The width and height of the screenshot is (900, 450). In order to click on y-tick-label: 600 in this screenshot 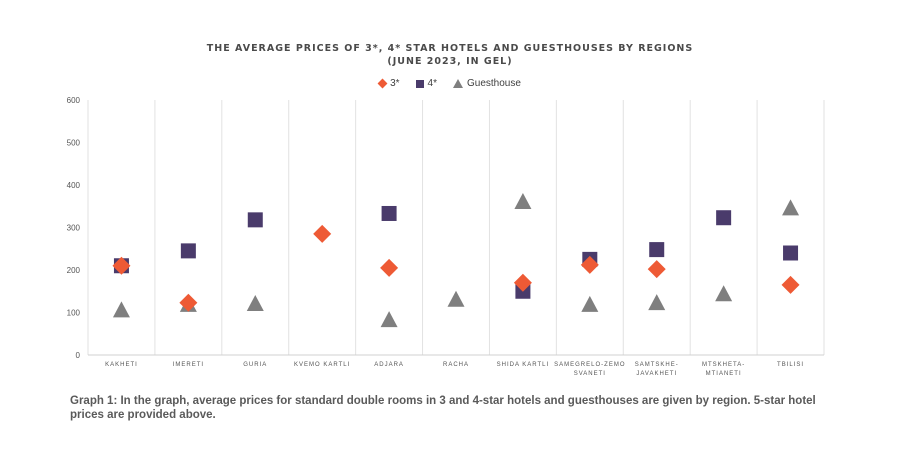, I will do `click(74, 100)`.